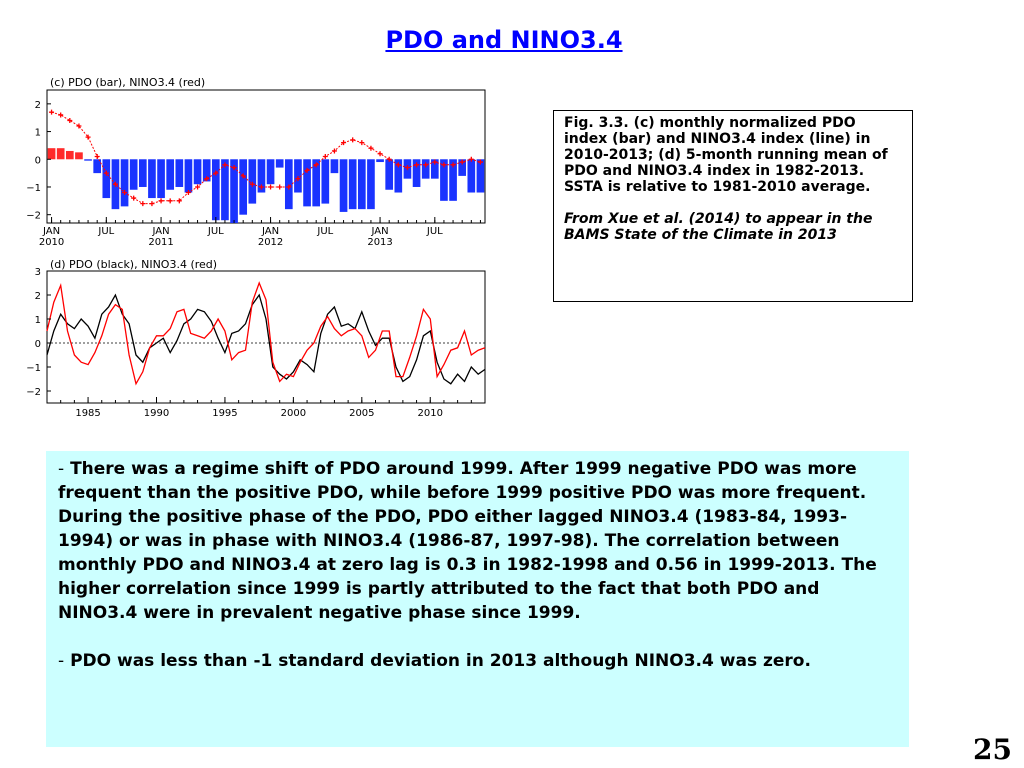 This screenshot has height=768, width=1024. I want to click on chart-d-x-tick-label: 2010, so click(430, 413).